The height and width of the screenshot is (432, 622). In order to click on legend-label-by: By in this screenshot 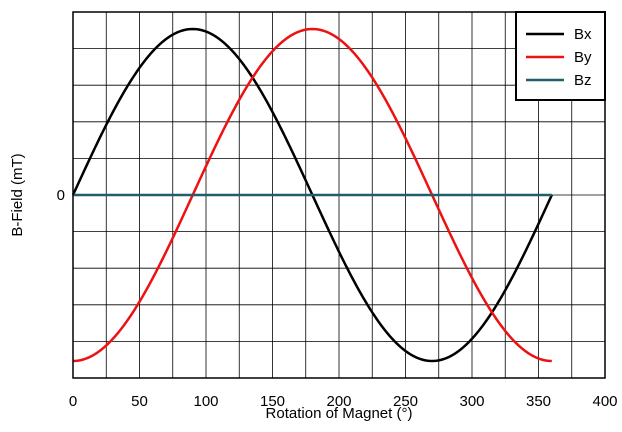, I will do `click(583, 57)`.